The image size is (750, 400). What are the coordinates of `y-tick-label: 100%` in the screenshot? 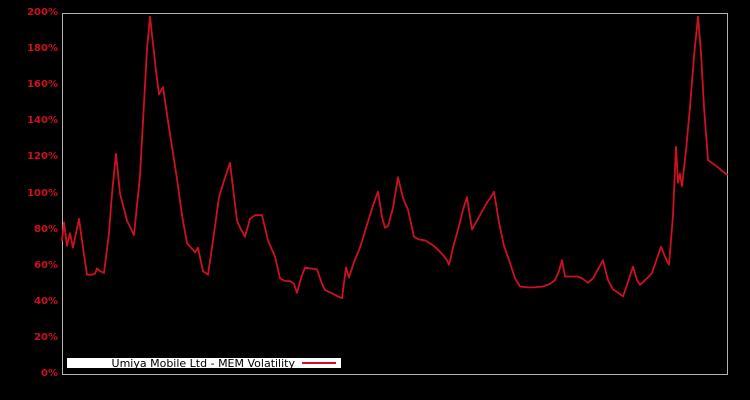 It's located at (42, 193).